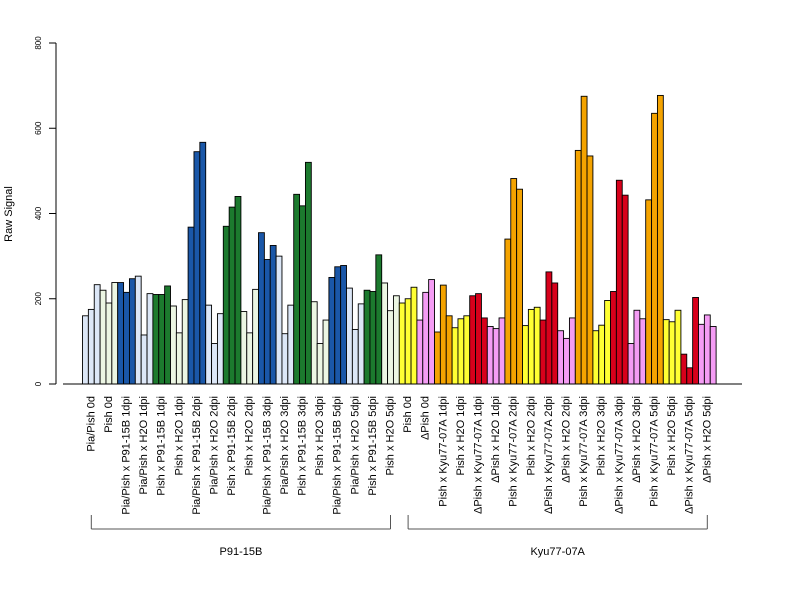  I want to click on y-axis-label: Raw Signal, so click(9, 214).